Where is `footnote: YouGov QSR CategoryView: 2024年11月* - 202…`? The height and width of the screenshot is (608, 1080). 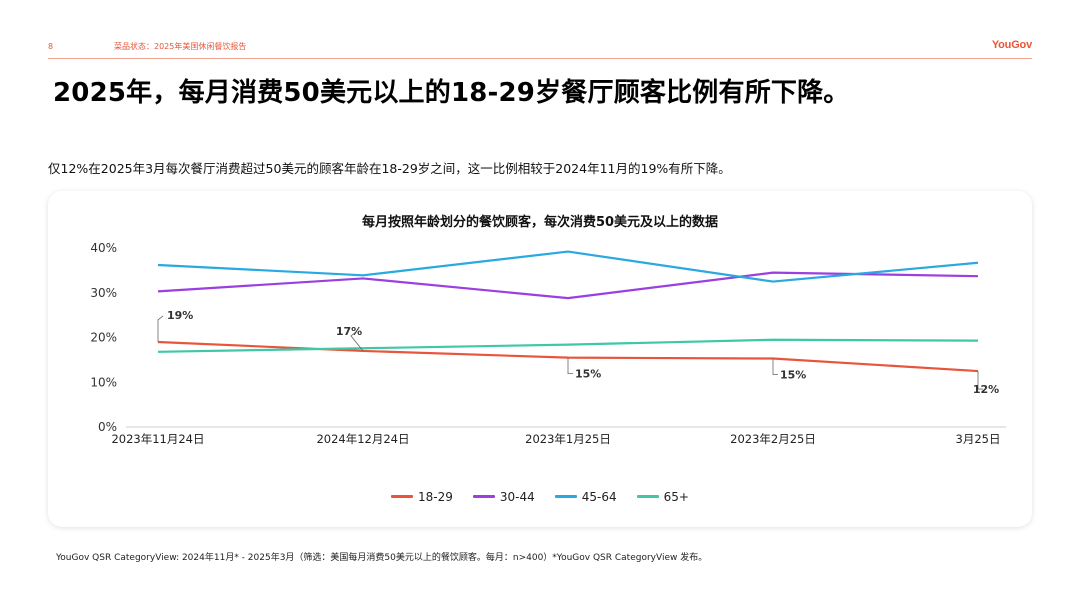
footnote: YouGov QSR CategoryView: 2024年11月* - 202… is located at coordinates (382, 558).